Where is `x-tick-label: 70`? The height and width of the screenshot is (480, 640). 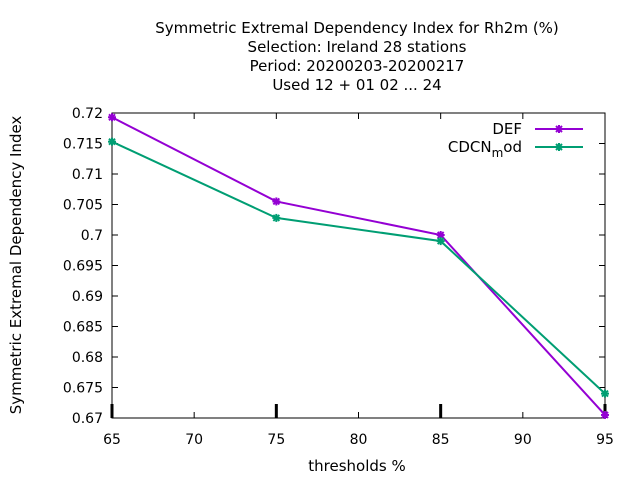 x-tick-label: 70 is located at coordinates (194, 440).